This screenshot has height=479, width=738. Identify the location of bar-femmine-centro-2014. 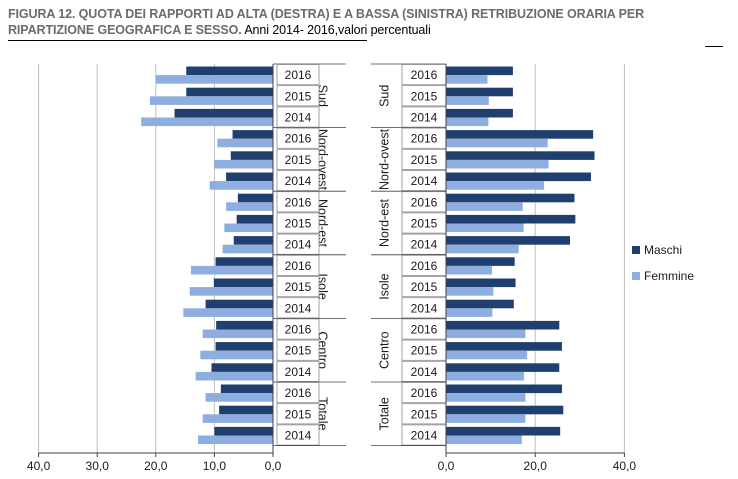
(234, 376).